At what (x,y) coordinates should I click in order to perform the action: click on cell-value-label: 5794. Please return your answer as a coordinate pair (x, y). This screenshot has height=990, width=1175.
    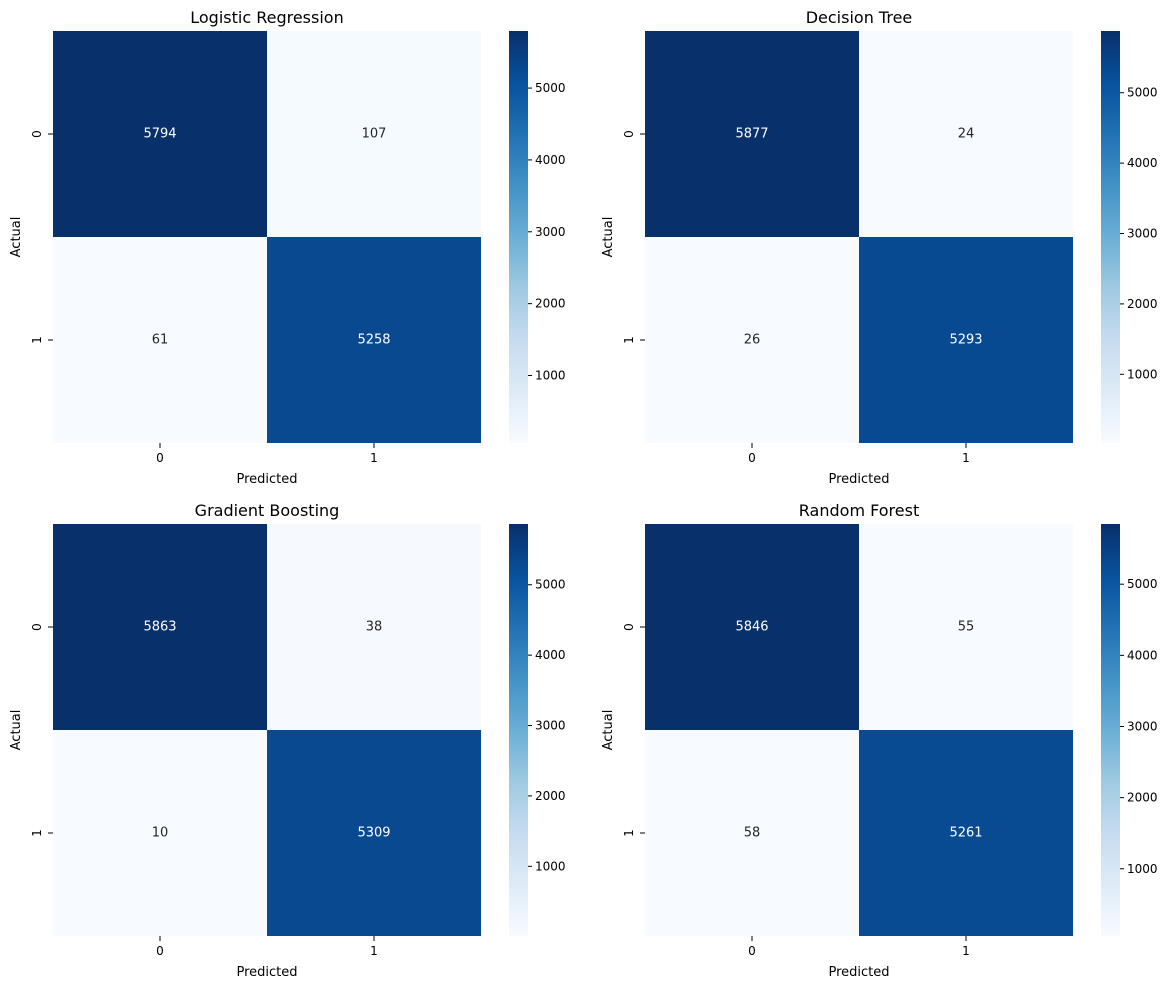
    Looking at the image, I should click on (159, 134).